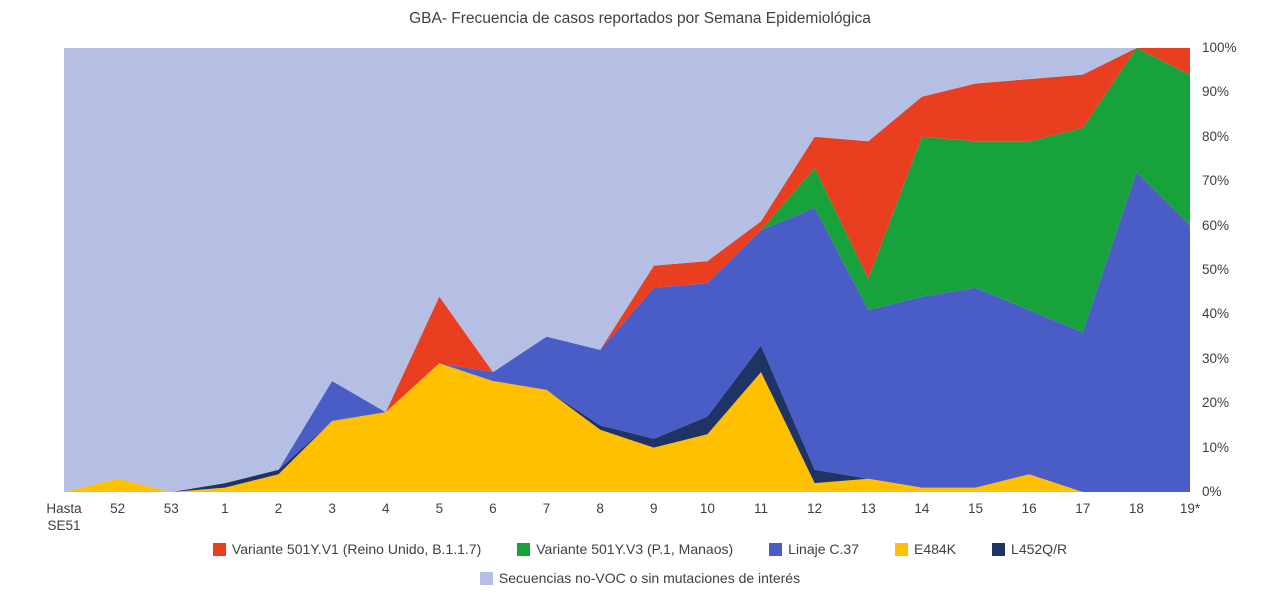  I want to click on legend-item: E484K, so click(925, 549).